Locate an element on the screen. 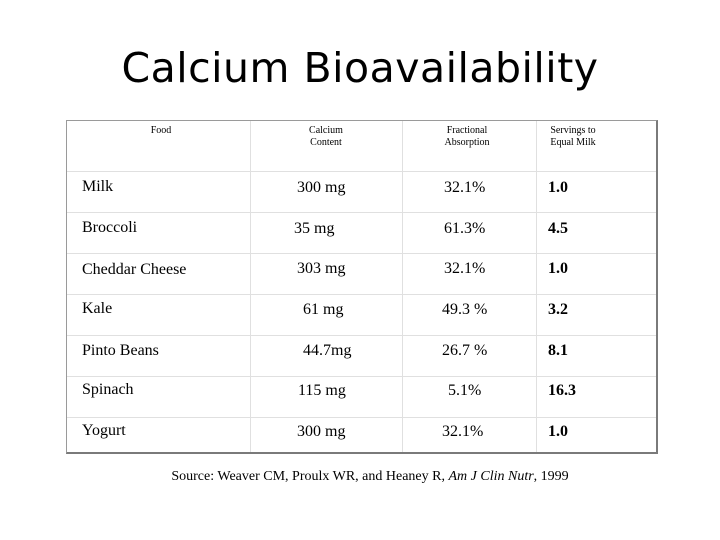 The image size is (720, 540). cell-absorption: 49.3 % is located at coordinates (465, 309).